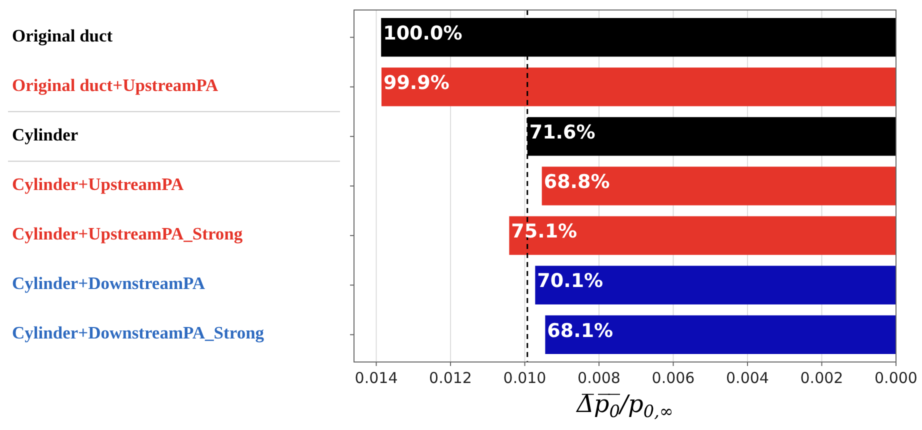 Image resolution: width=922 pixels, height=430 pixels. Describe the element at coordinates (822, 378) in the screenshot. I see `x-tick-label: 0.002` at that location.